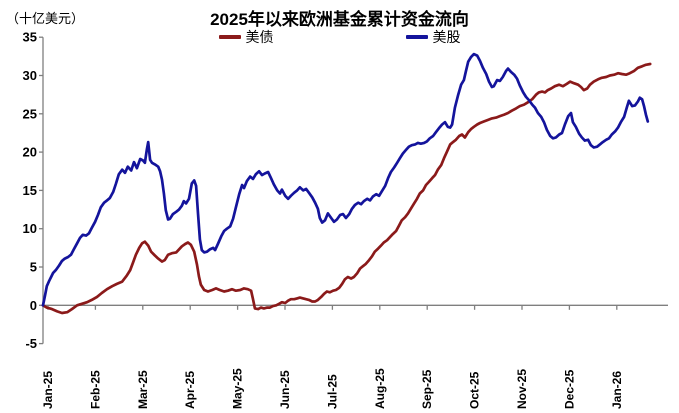  What do you see at coordinates (332, 391) in the screenshot?
I see `x-tick-label: Jul-25` at bounding box center [332, 391].